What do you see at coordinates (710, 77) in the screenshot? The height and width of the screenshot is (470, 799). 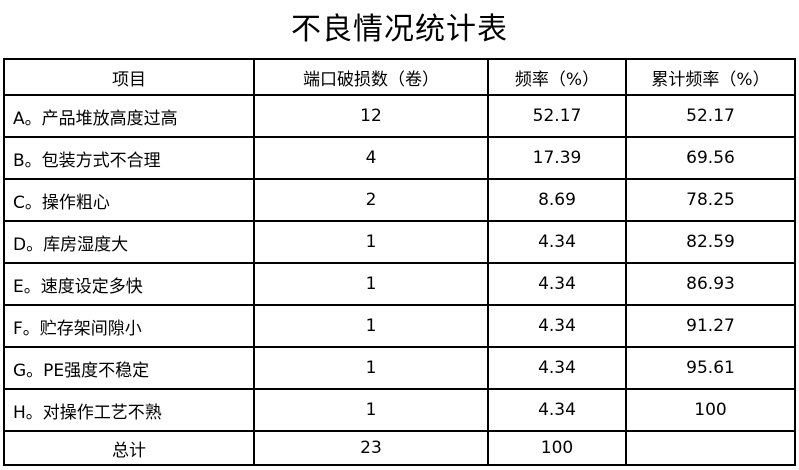 I see `header-cumulative-frequency: 累计频率（%）` at bounding box center [710, 77].